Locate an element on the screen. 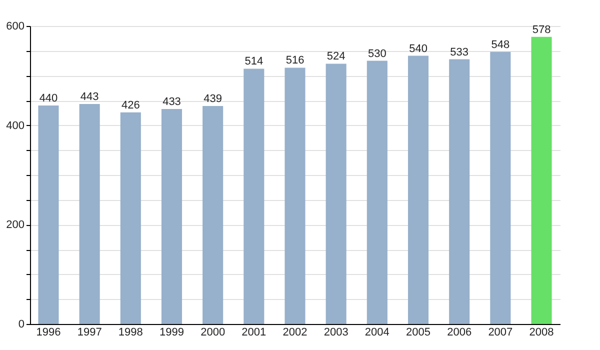 The image size is (600, 350). data-label: 524 is located at coordinates (336, 56).